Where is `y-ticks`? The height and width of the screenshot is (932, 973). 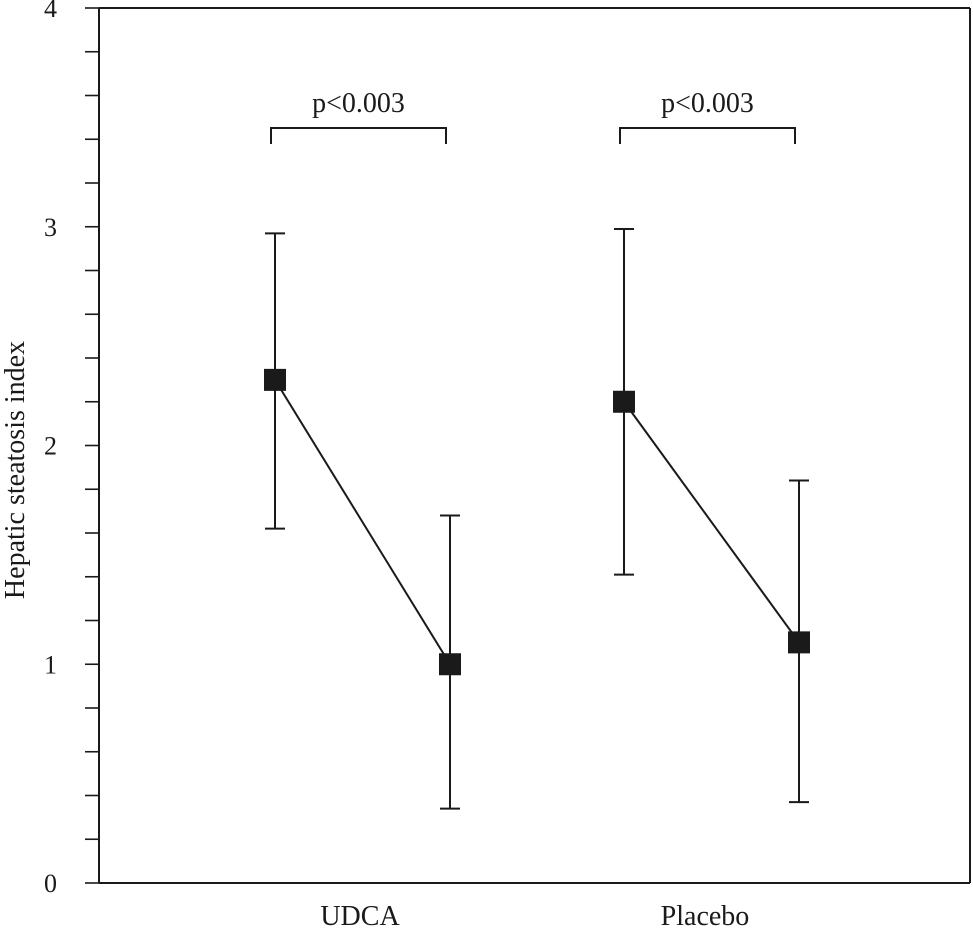 y-ticks is located at coordinates (92, 445).